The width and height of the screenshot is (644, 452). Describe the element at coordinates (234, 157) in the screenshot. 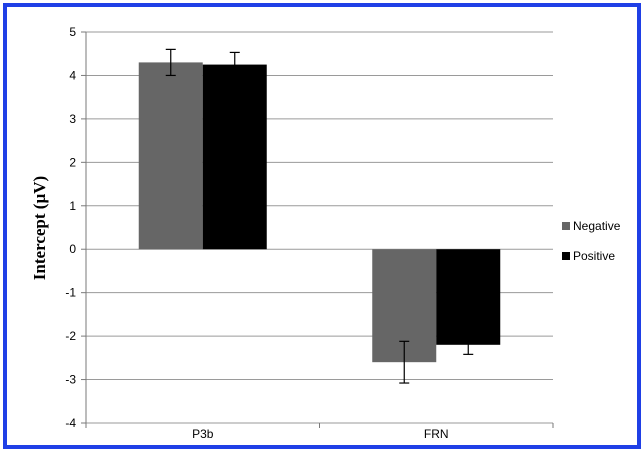

I see `bar-positive-p3b` at that location.